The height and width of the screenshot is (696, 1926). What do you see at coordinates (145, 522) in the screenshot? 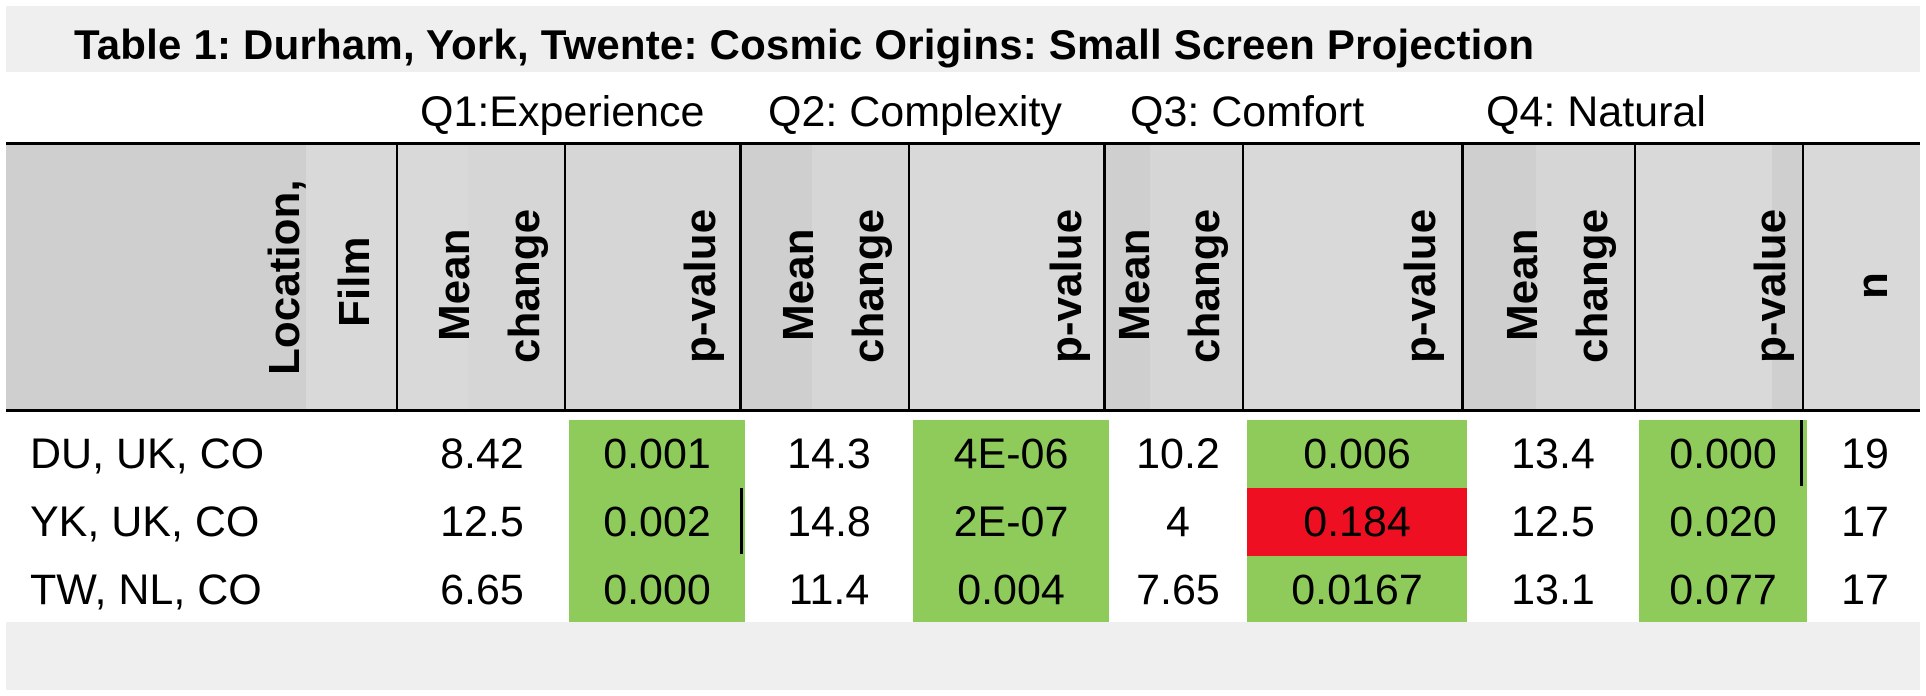
I see `cell-location: YK, UK, CO` at bounding box center [145, 522].